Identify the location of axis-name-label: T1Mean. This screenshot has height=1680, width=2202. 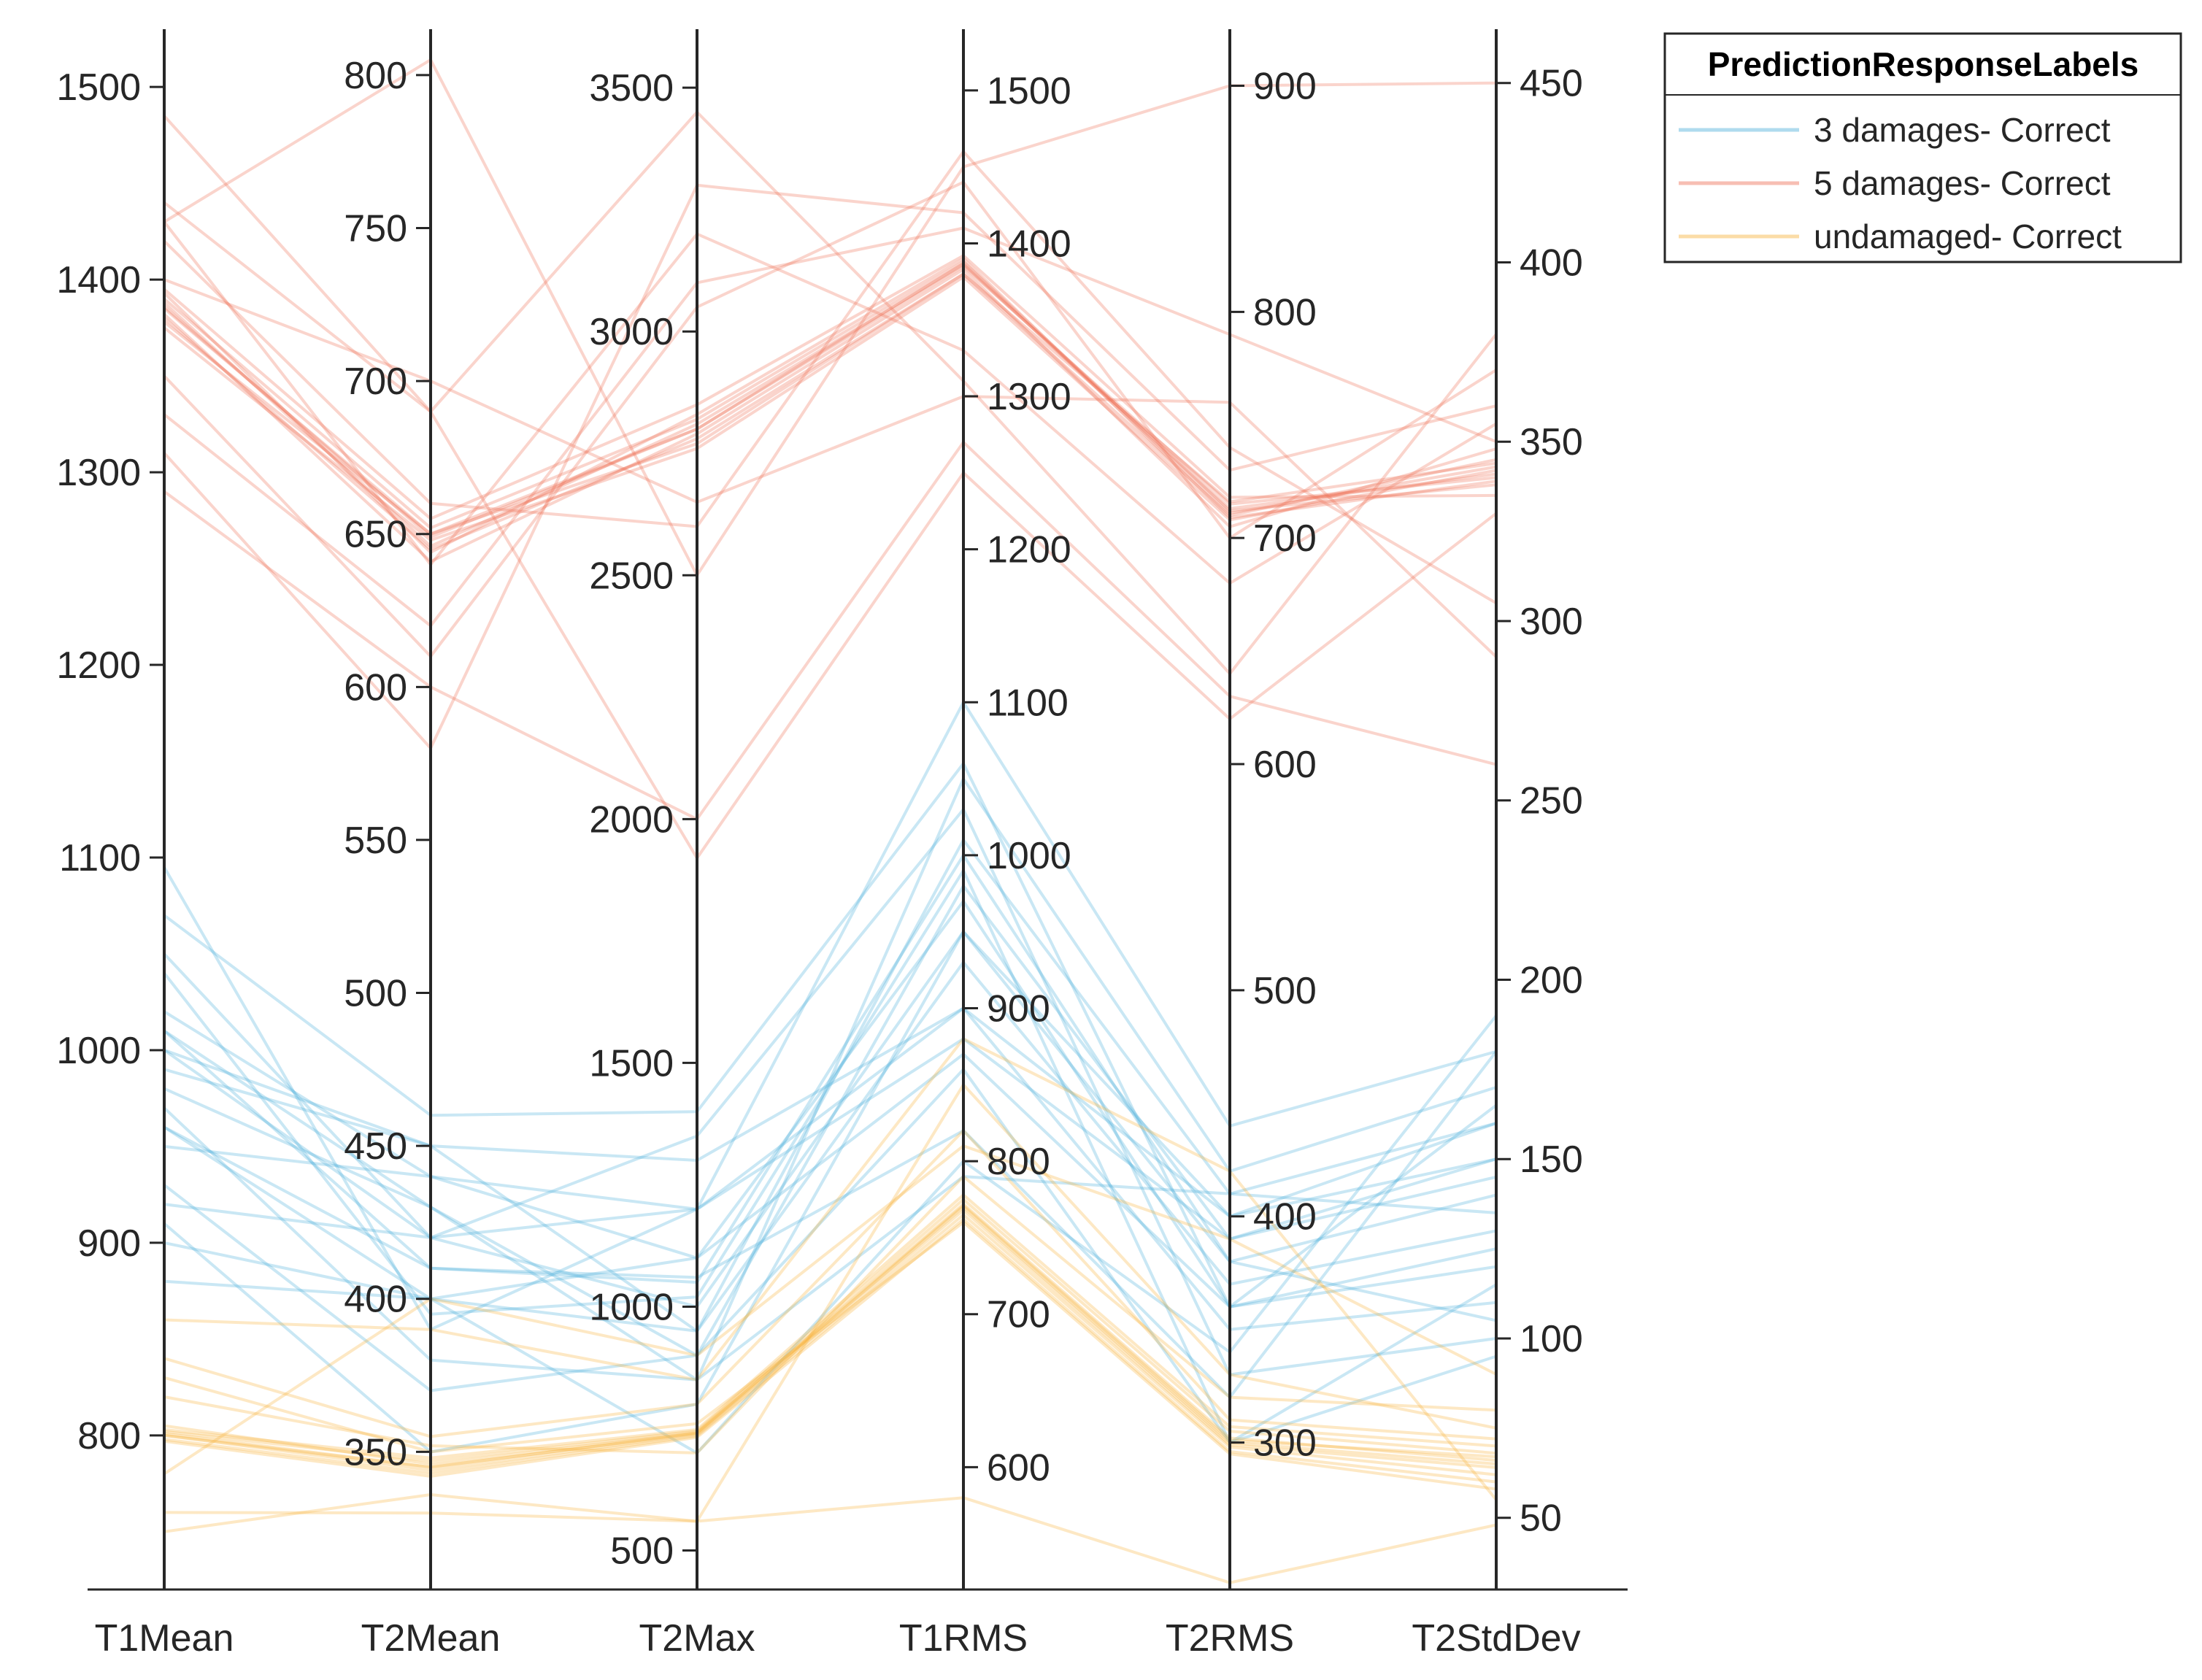
(164, 1638).